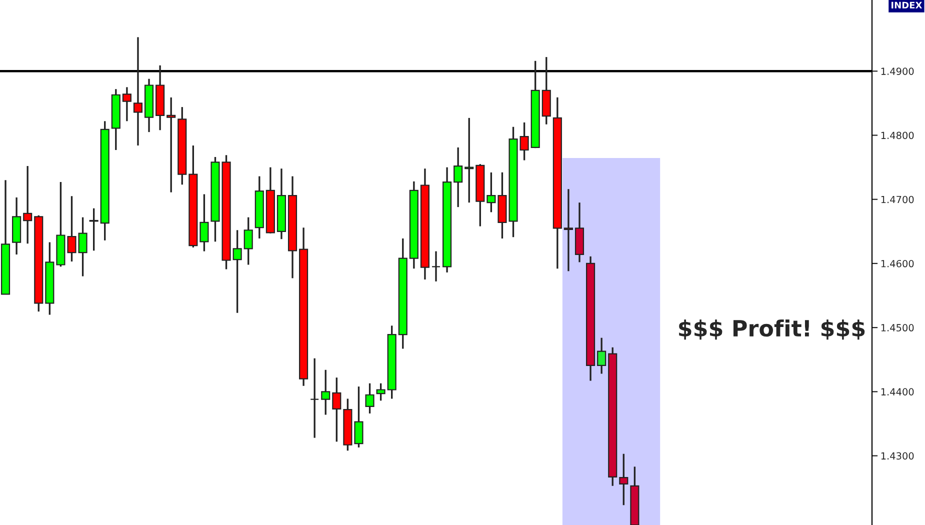 Image resolution: width=925 pixels, height=525 pixels. I want to click on y-tick-label: 1.4800, so click(897, 136).